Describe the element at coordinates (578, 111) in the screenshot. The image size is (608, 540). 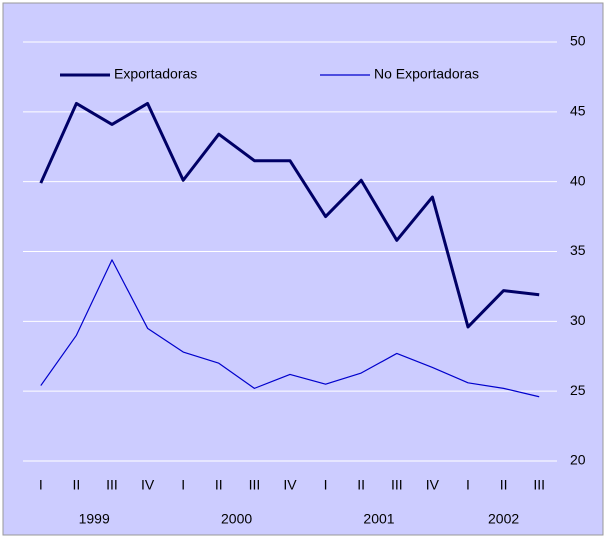
I see `y-tick-label: 45` at that location.